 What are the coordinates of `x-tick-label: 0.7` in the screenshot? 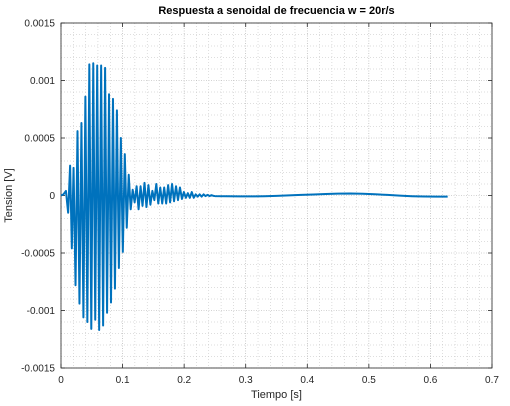 It's located at (492, 380).